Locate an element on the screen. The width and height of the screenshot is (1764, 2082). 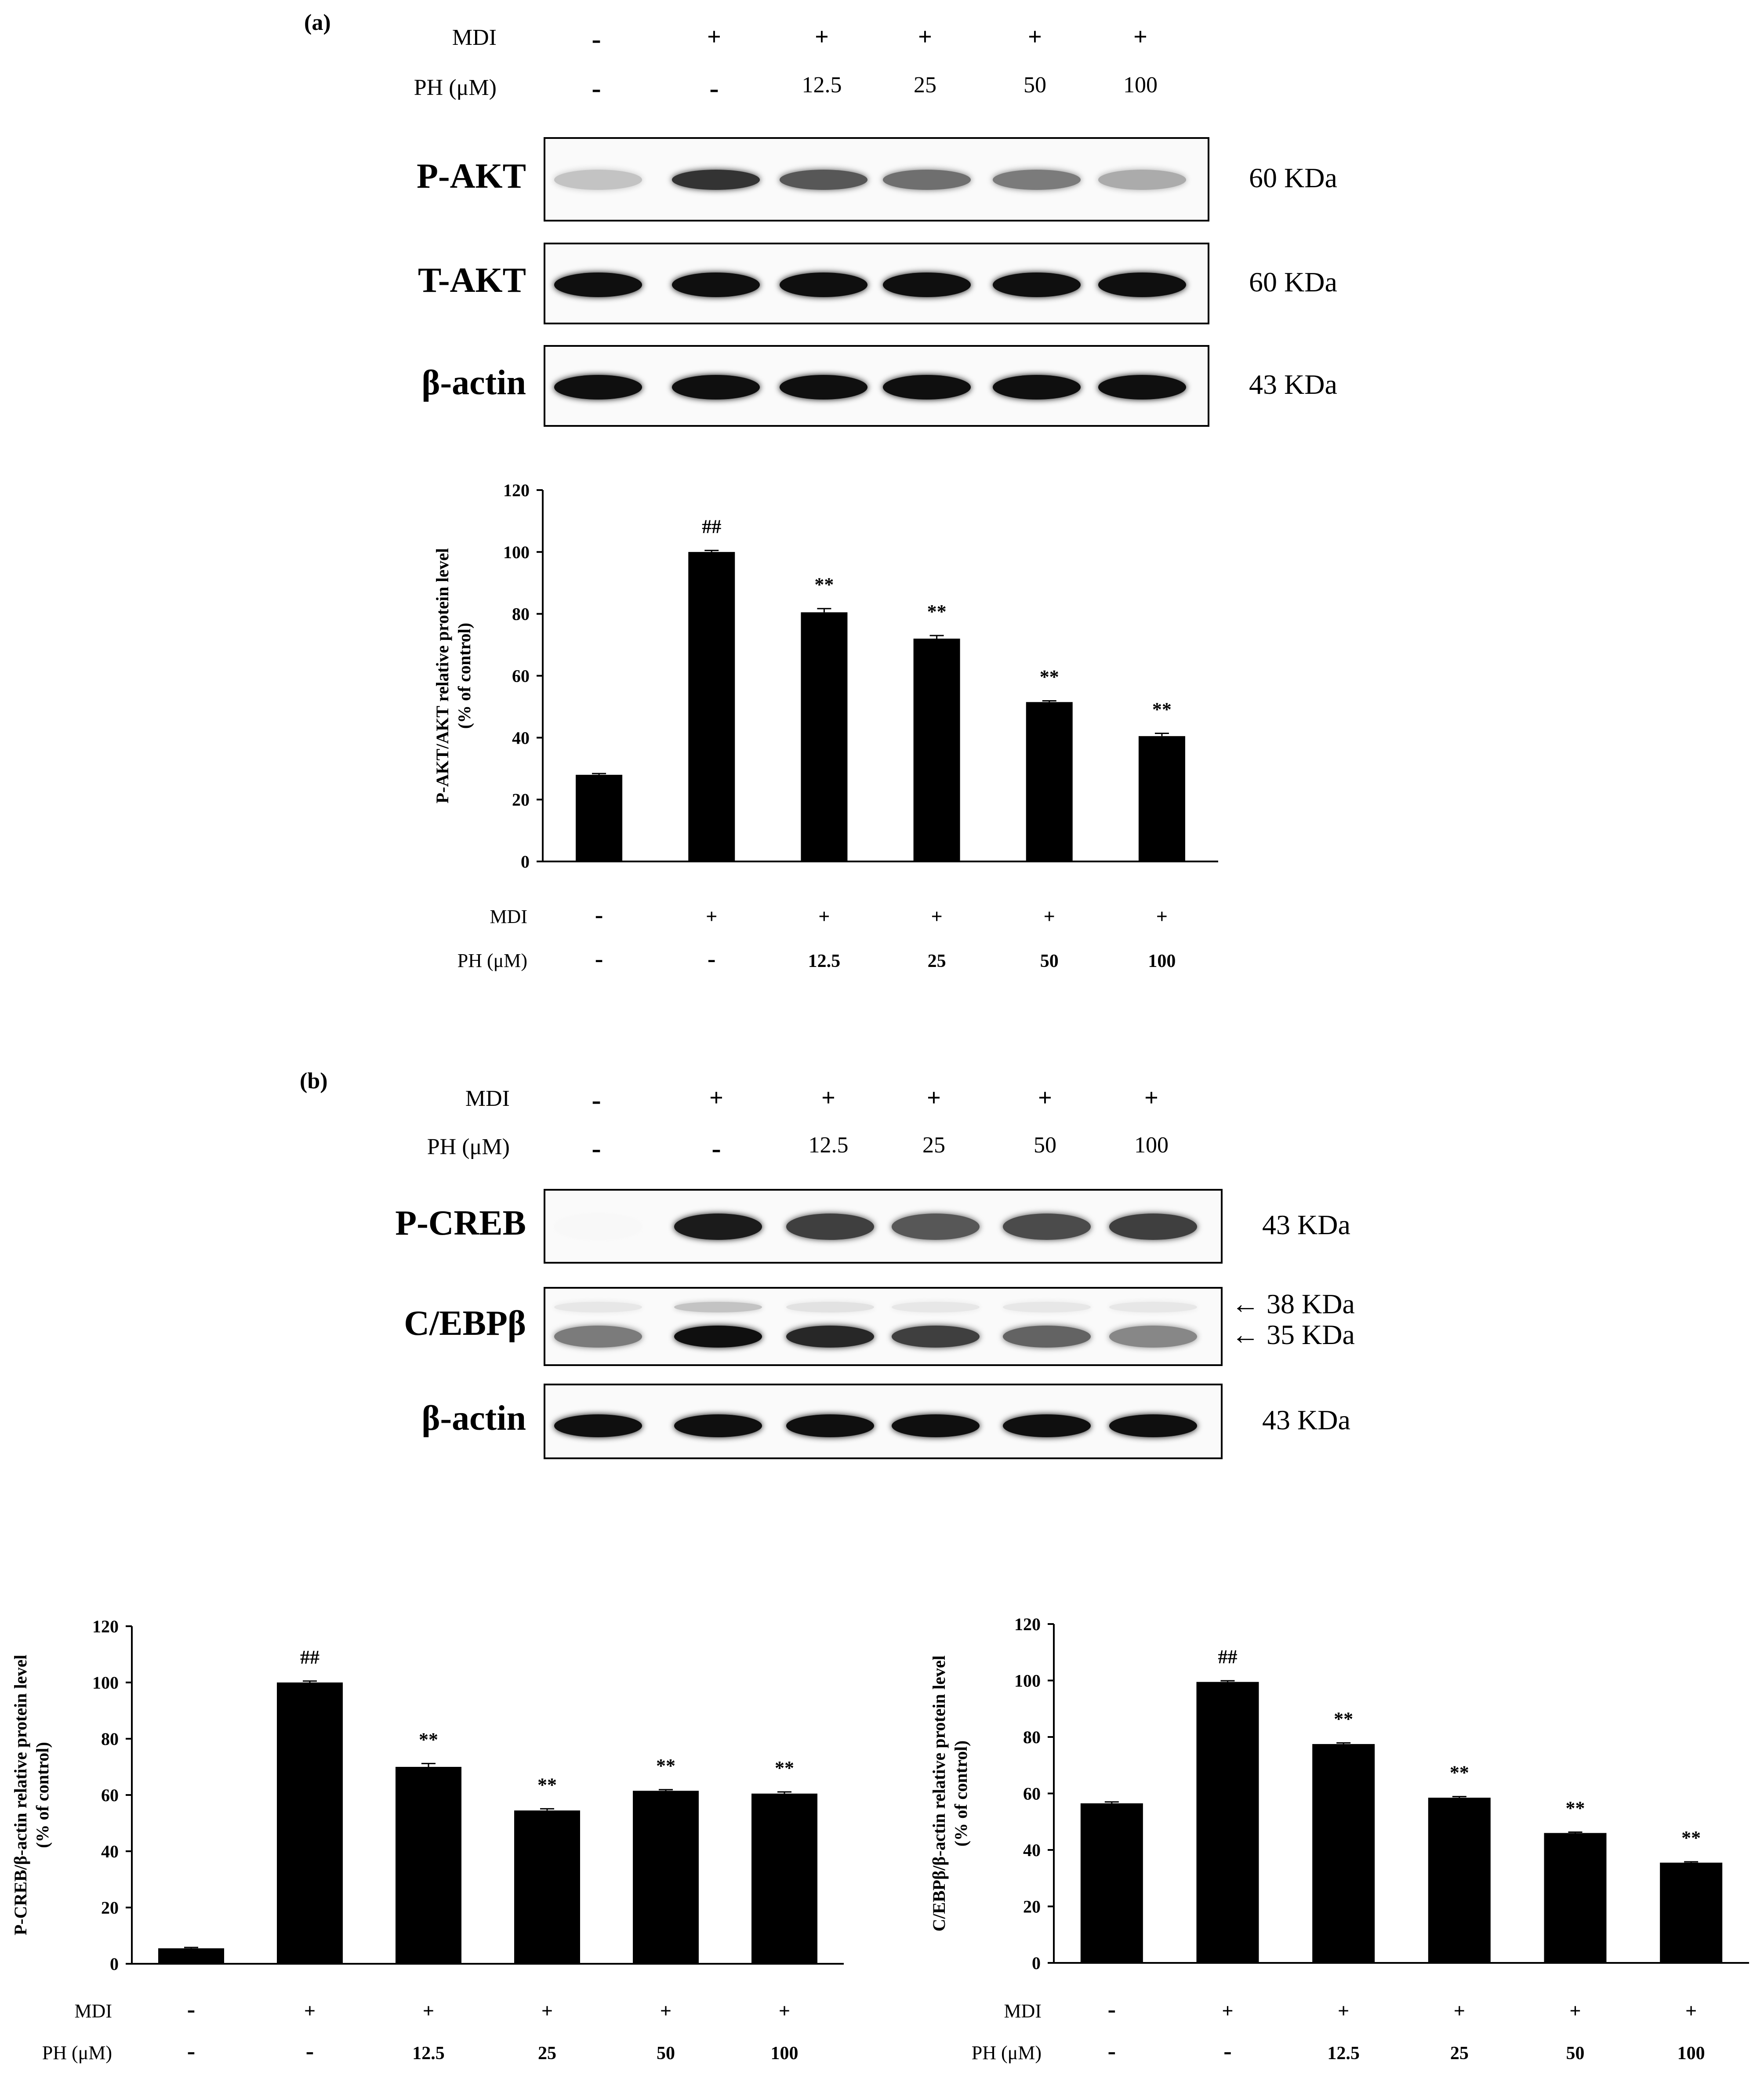
y-axis-label: C/EBPβ/β-actin relative protein level is located at coordinates (939, 1793).